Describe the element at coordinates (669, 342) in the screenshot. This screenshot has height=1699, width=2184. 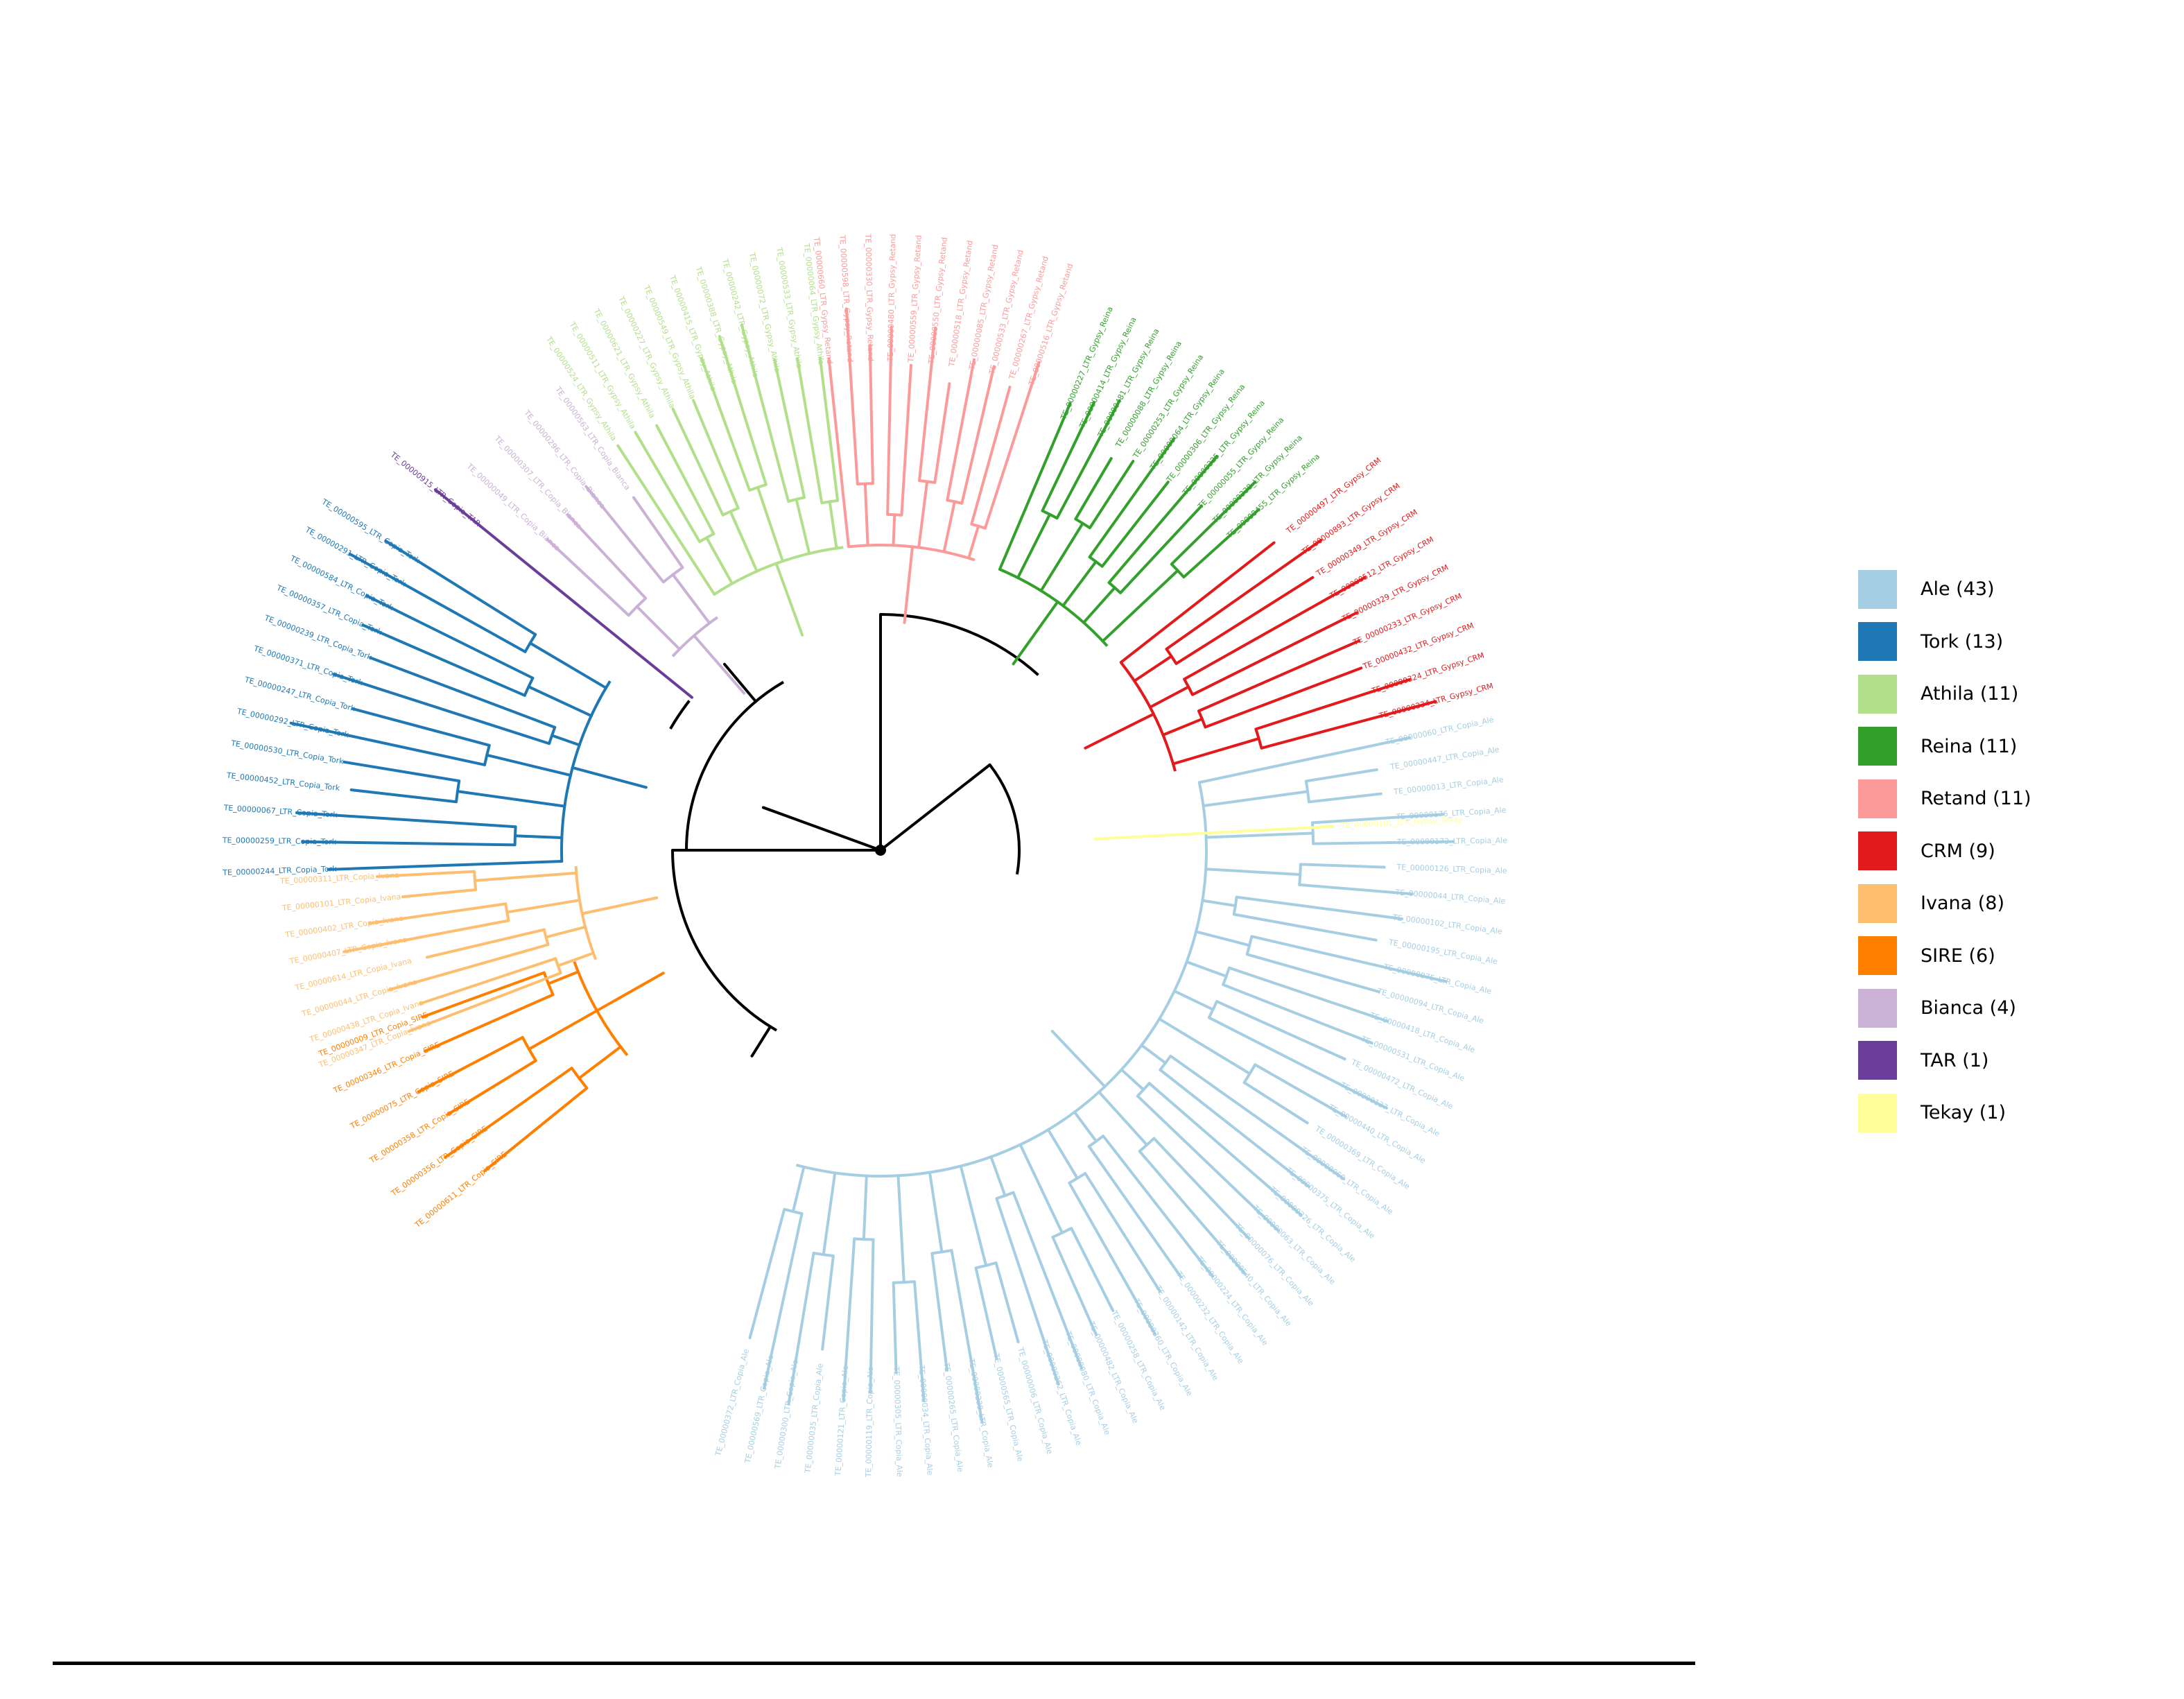
I see `tip-label: TE_00000549_LTR_Gypsy_Athila` at that location.